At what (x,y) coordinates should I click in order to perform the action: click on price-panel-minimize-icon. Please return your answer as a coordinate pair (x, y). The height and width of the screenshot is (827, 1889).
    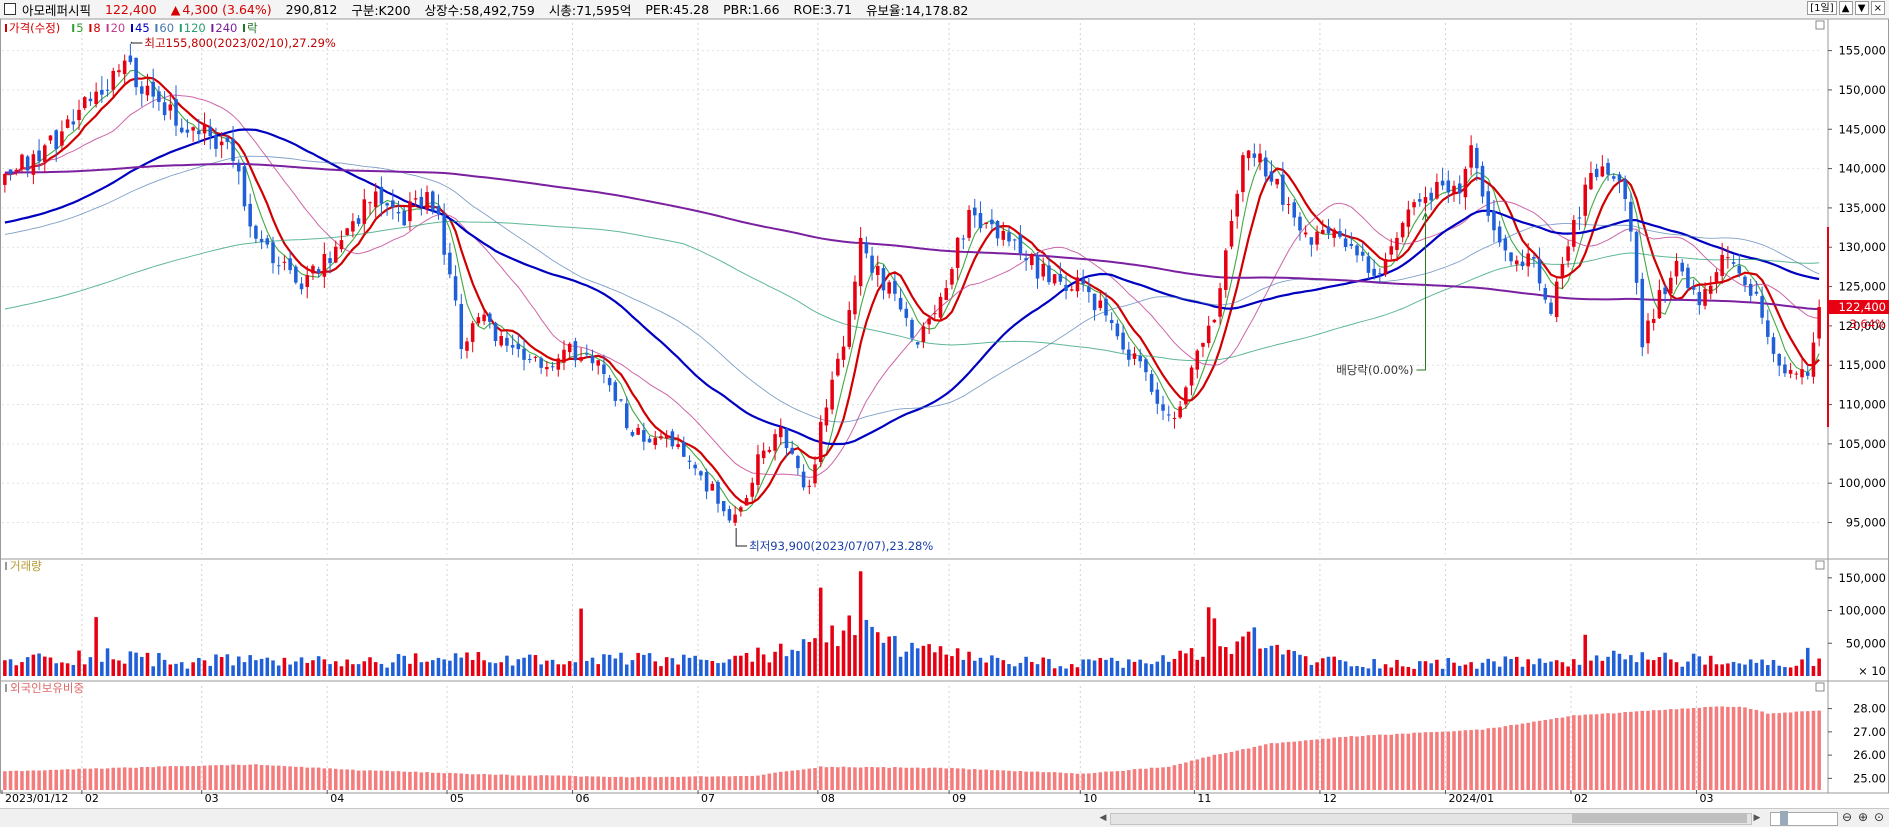
    Looking at the image, I should click on (1820, 25).